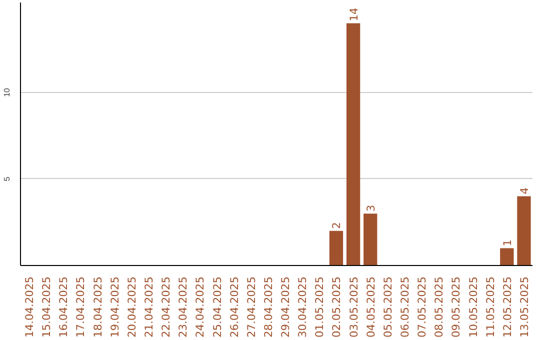 This screenshot has width=540, height=340. Describe the element at coordinates (131, 307) in the screenshot. I see `x-tick-label: 20.04.2025` at that location.